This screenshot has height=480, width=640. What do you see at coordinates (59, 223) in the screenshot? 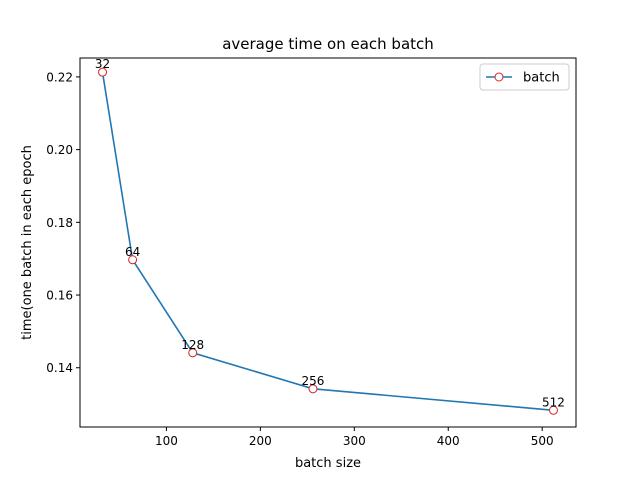
I see `y-tick-label-2: 0.18` at bounding box center [59, 223].